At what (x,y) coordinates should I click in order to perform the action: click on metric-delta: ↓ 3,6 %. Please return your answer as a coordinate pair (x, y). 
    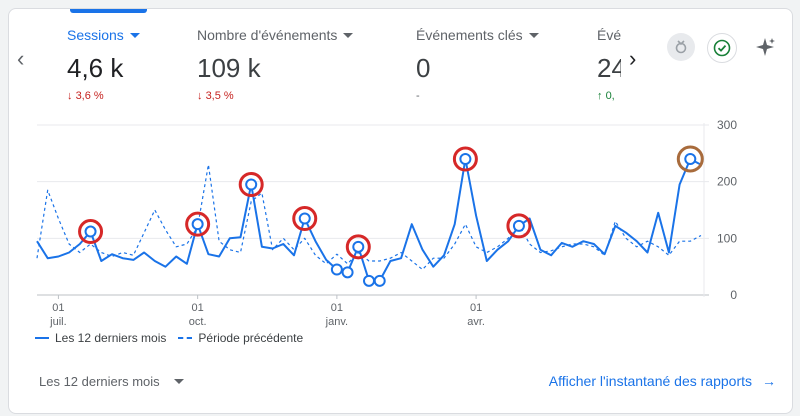
    Looking at the image, I should click on (103, 96).